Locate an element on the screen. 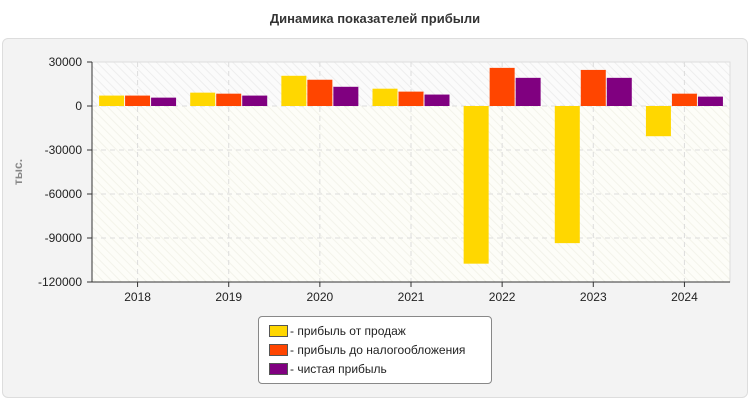  bar-3-2022 is located at coordinates (528, 91).